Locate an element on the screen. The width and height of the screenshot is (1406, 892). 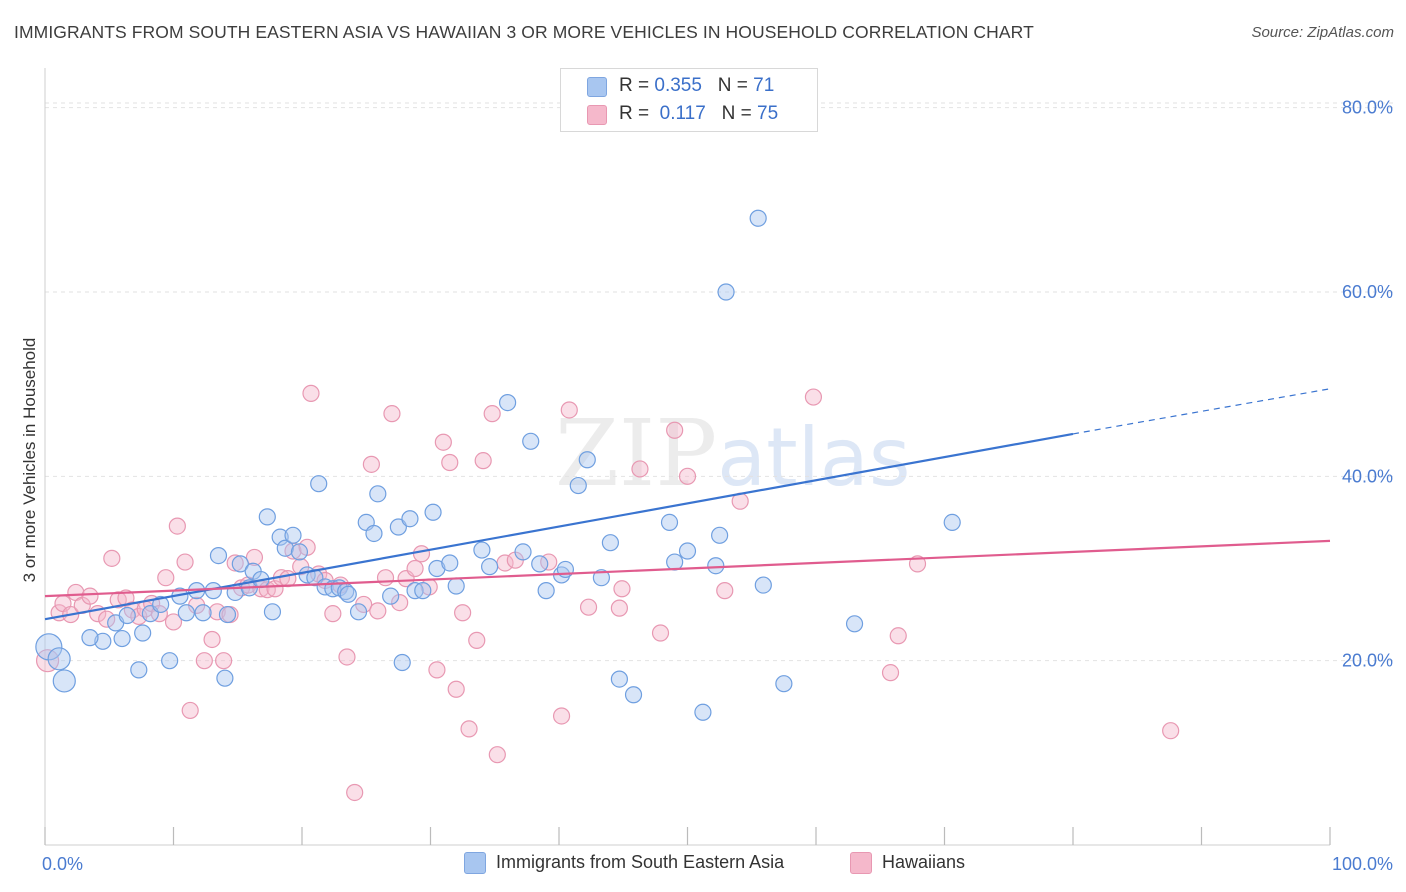
legend-r-value-sea: 0.355 is located at coordinates (678, 85).